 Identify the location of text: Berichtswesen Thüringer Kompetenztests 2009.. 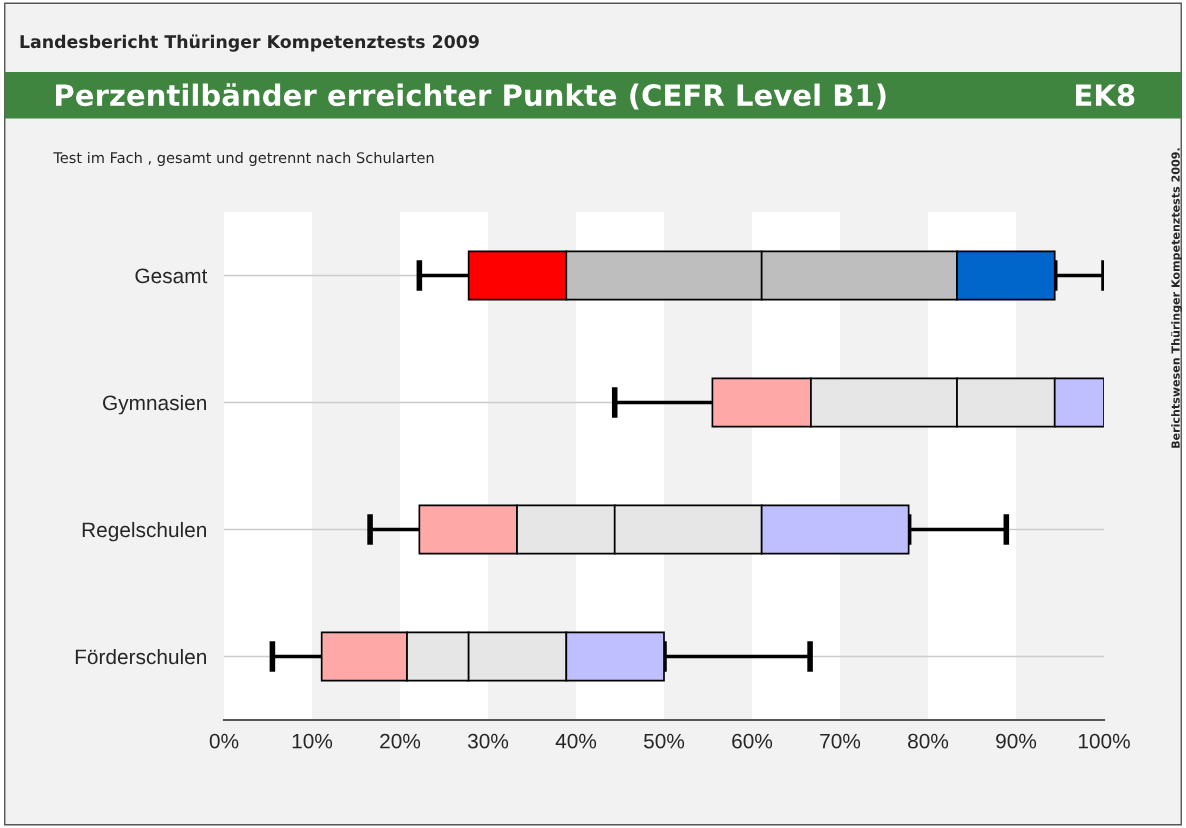
(1177, 298).